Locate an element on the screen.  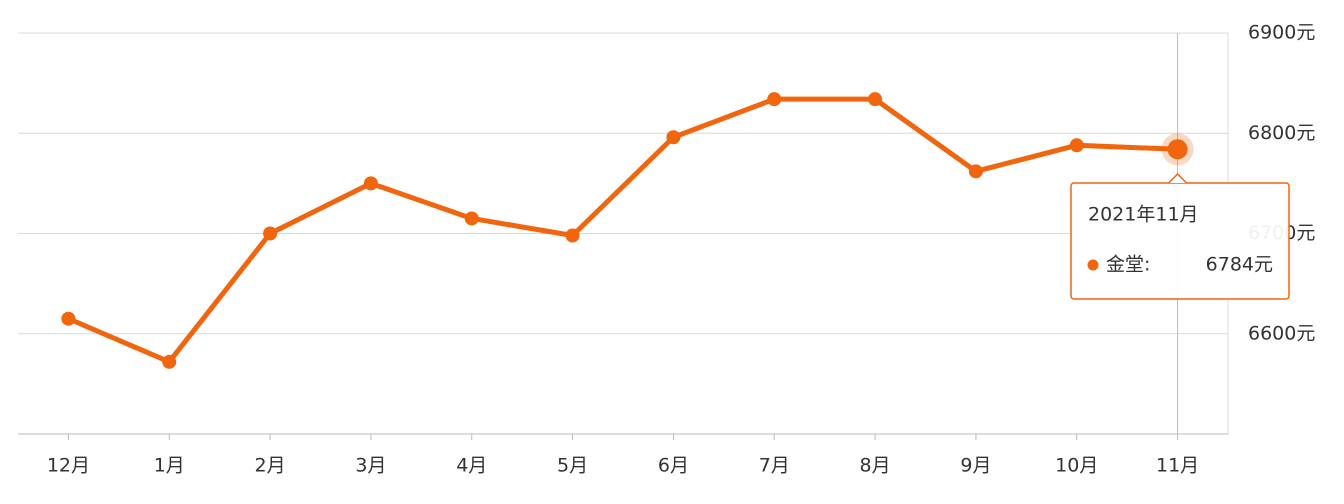
tooltip-arrow is located at coordinates (1178, 178).